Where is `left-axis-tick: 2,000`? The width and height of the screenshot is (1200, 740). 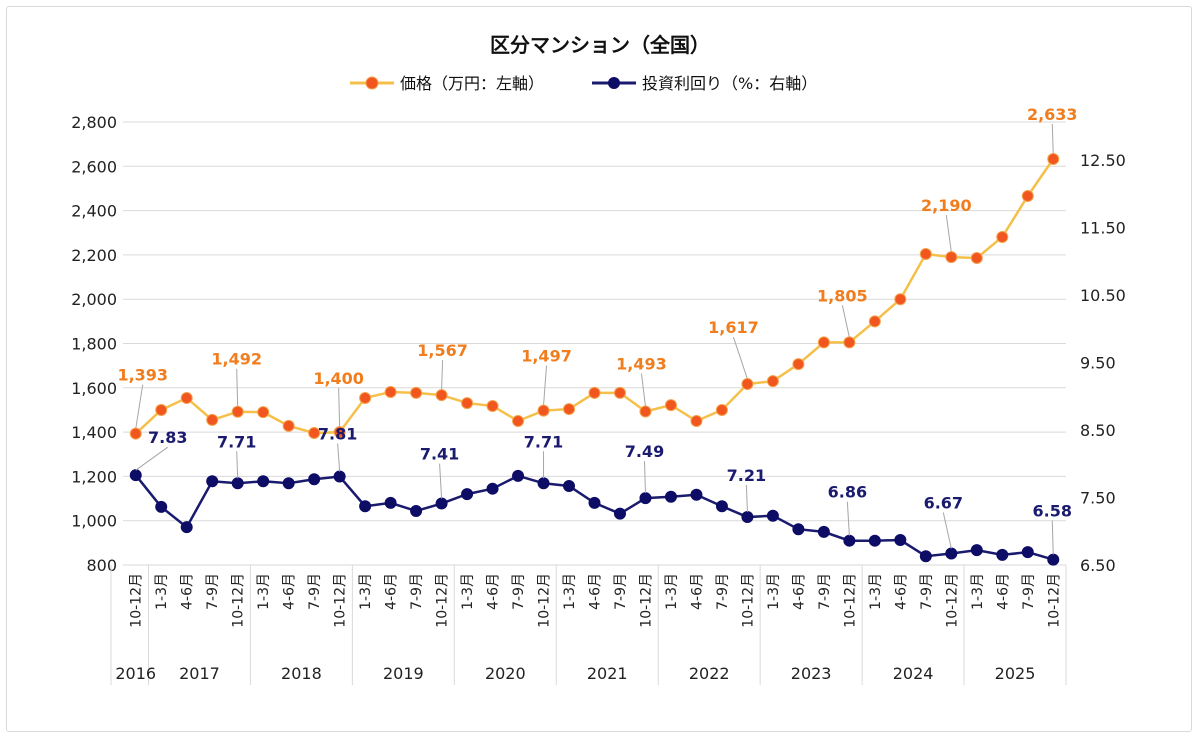 left-axis-tick: 2,000 is located at coordinates (94, 299).